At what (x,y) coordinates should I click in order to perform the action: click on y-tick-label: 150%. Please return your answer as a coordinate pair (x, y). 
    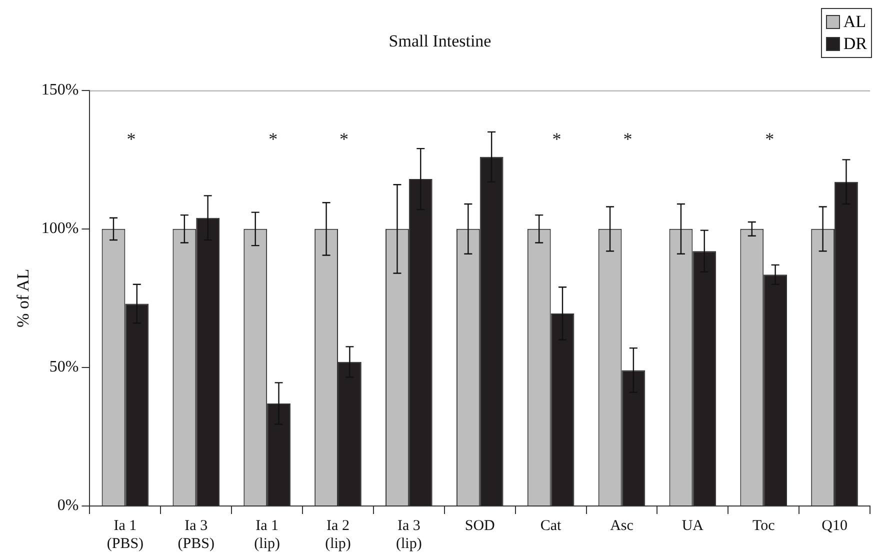
    Looking at the image, I should click on (60, 90).